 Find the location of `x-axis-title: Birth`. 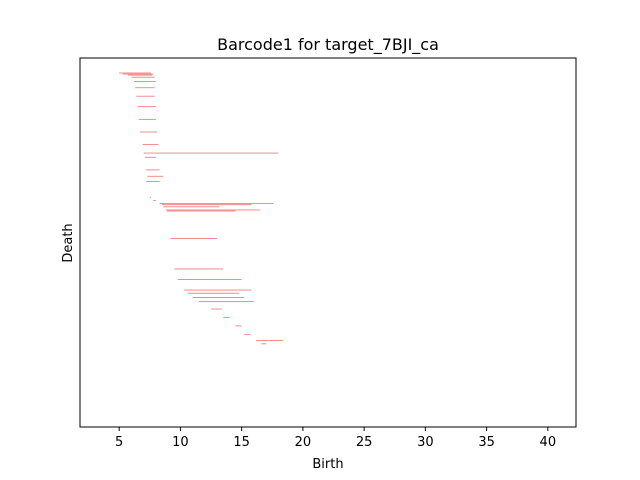

x-axis-title: Birth is located at coordinates (327, 464).